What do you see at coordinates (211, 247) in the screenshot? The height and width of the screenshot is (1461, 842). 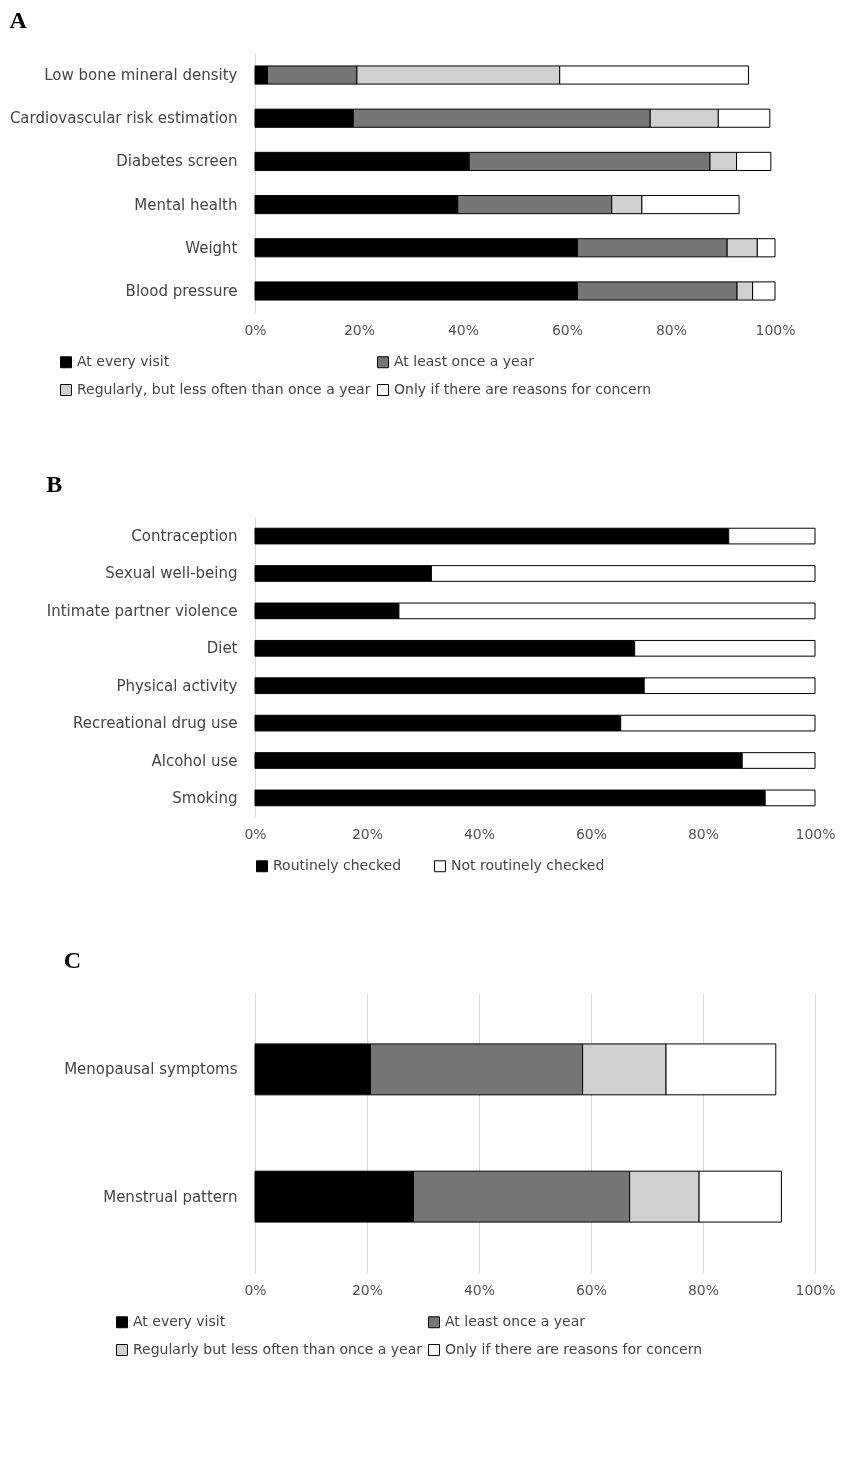 I see `y-tick-label: Weight` at bounding box center [211, 247].